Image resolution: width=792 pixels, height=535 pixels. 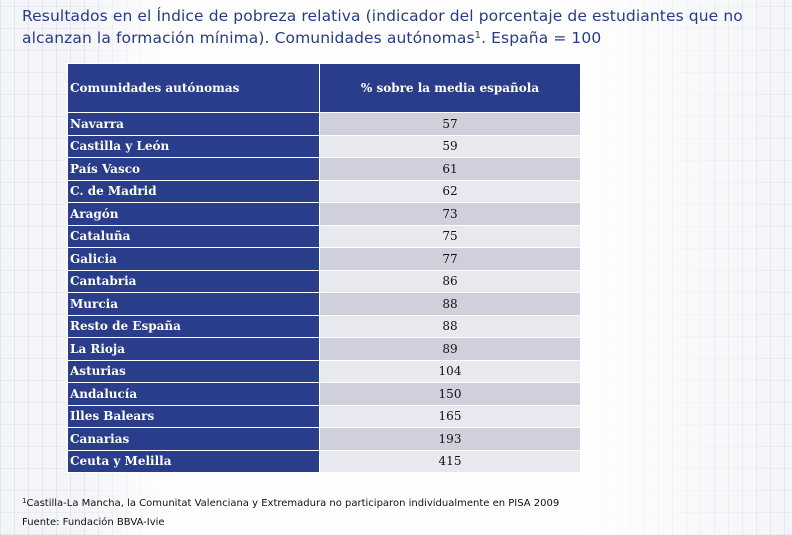 I want to click on region-cell: Ceuta y Melilla, so click(x=193, y=461).